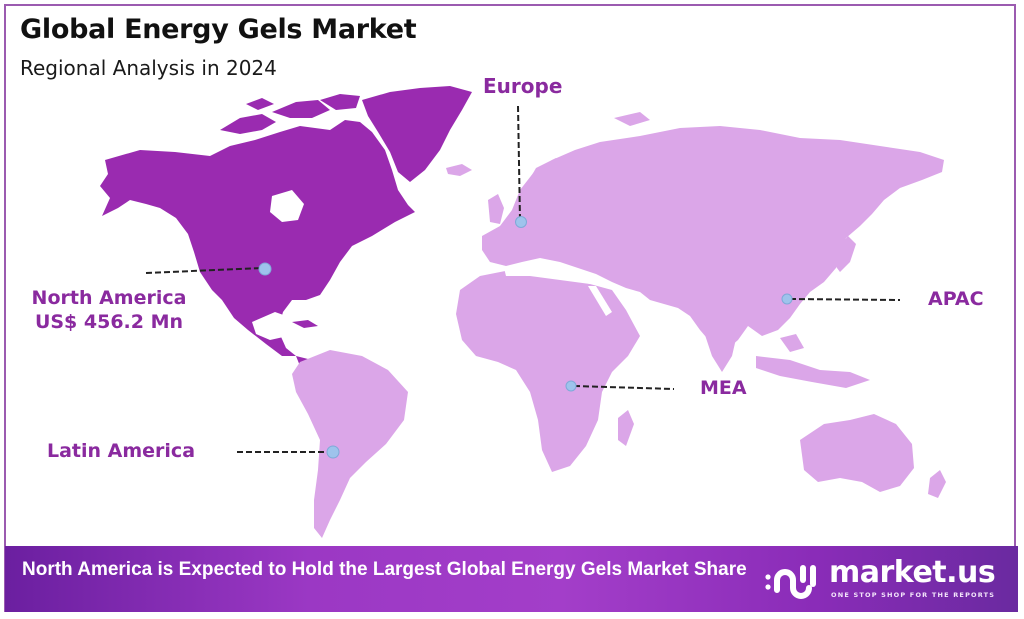  I want to click on page-title: Global Energy Gels Market, so click(218, 29).